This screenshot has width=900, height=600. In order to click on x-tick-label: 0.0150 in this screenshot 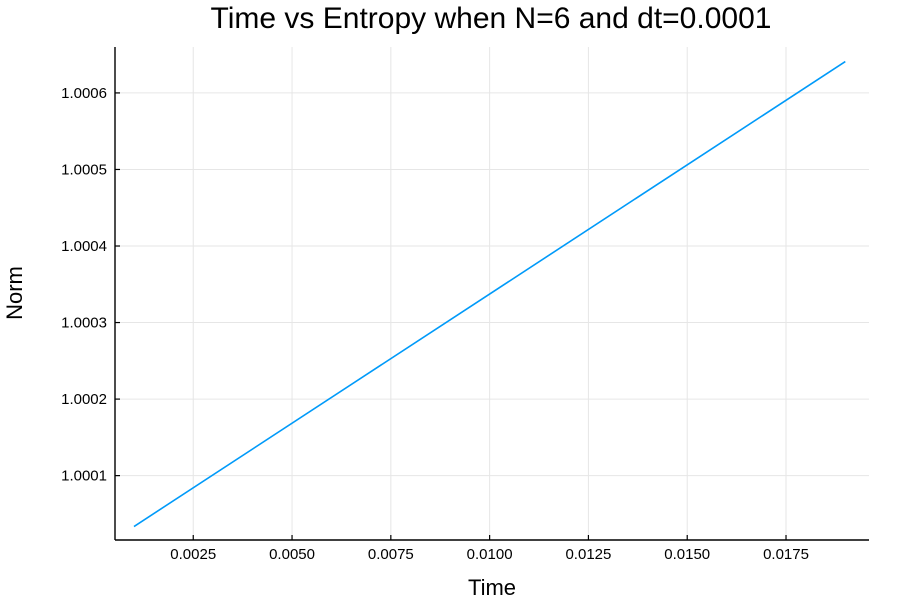, I will do `click(687, 554)`.